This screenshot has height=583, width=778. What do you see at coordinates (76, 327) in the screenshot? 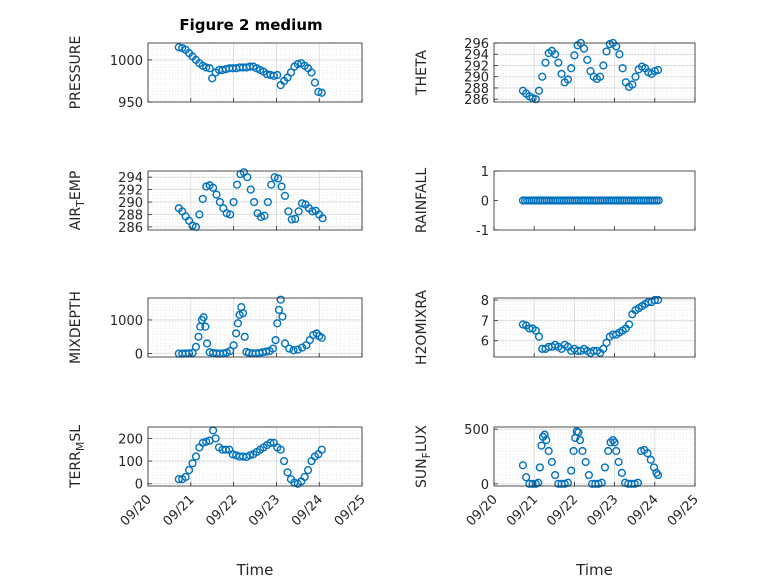
I see `y-axis-label: MIXDEPTH` at bounding box center [76, 327].